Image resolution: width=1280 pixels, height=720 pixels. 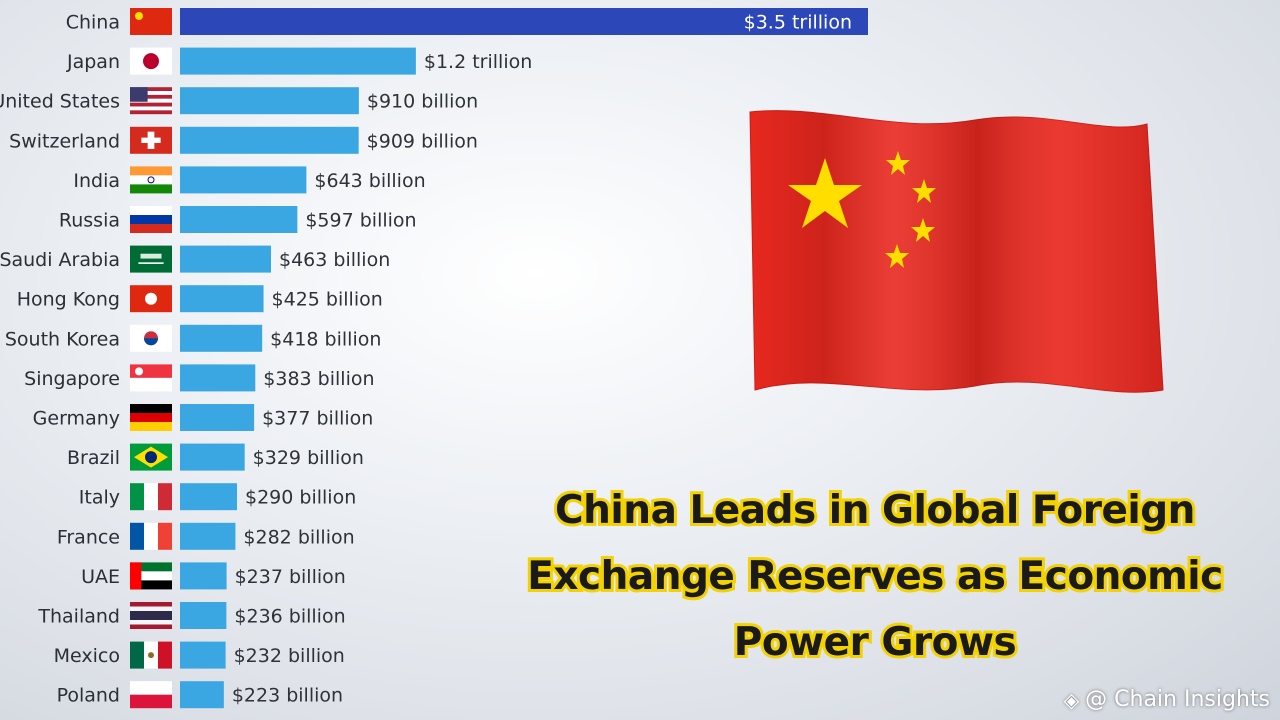 I want to click on value-label: $383 billion, so click(x=318, y=379).